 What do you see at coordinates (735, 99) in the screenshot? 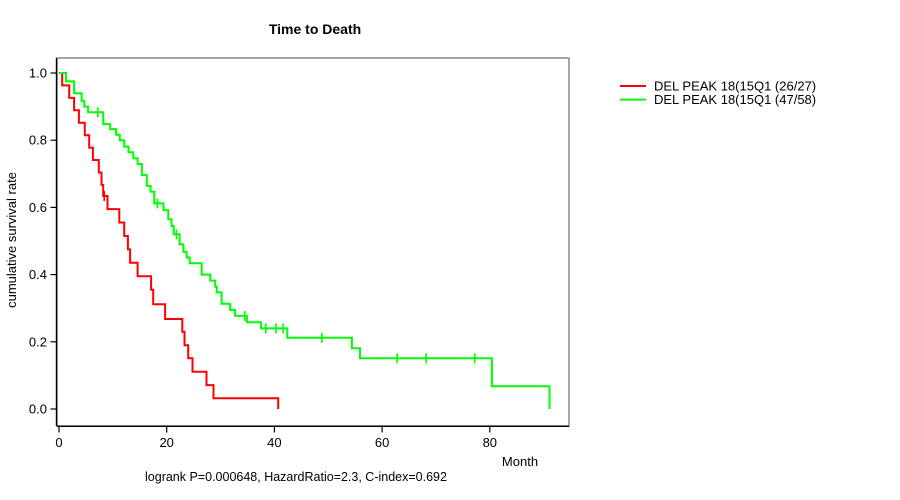
I see `legend-label-green: DEL PEAK 18(15Q1 (47/58)` at bounding box center [735, 99].